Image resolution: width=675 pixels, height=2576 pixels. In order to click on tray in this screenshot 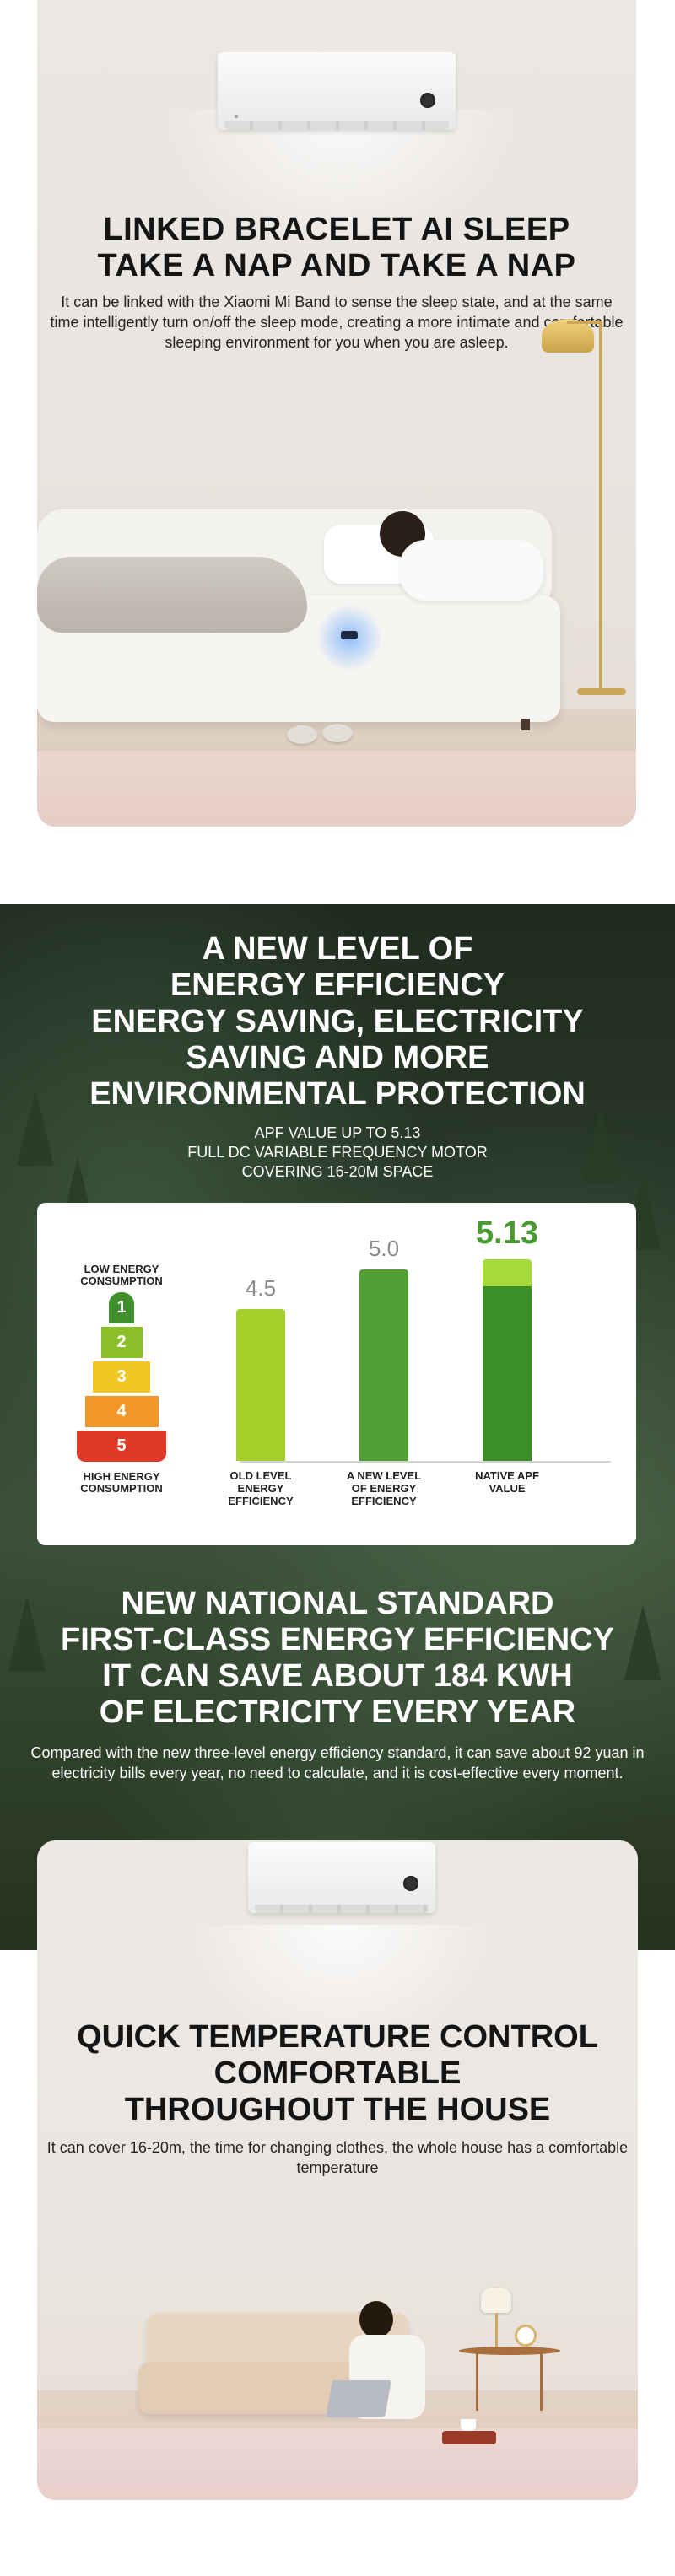, I will do `click(469, 2437)`.